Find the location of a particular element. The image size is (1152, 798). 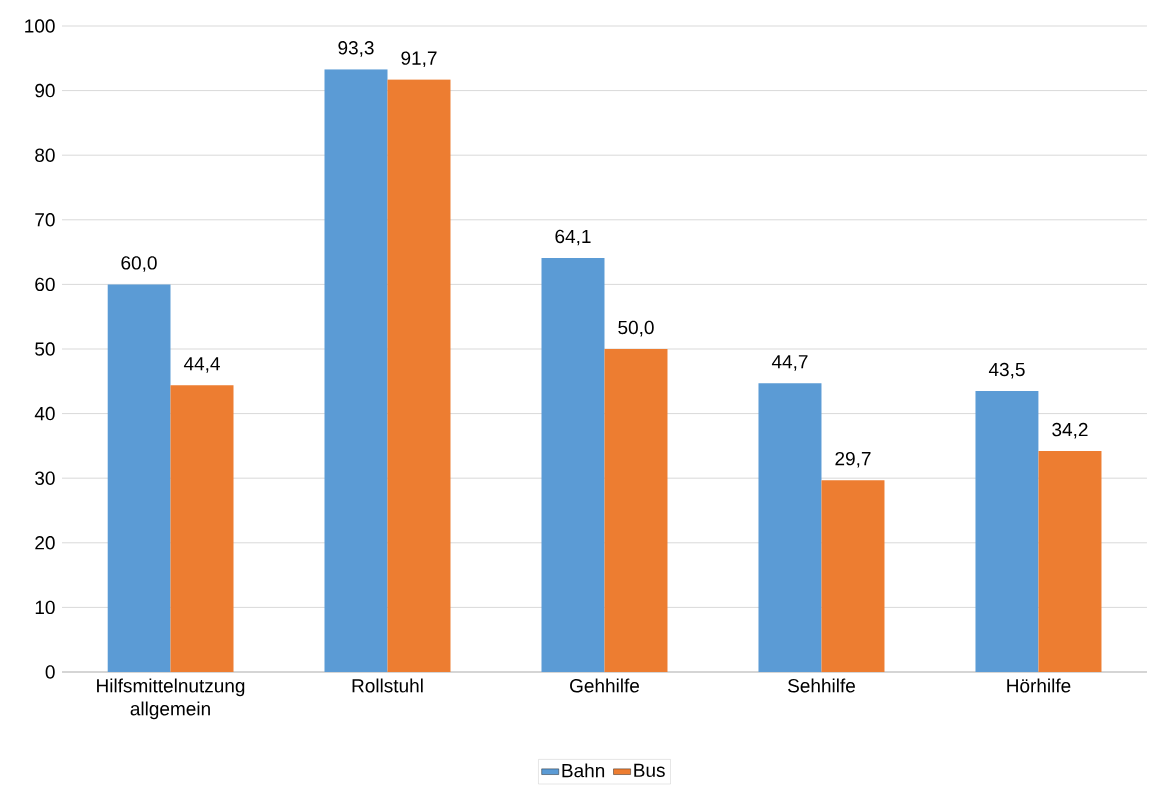

x-tick-label: Hilfsmittelnutzung allgemein is located at coordinates (171, 699).